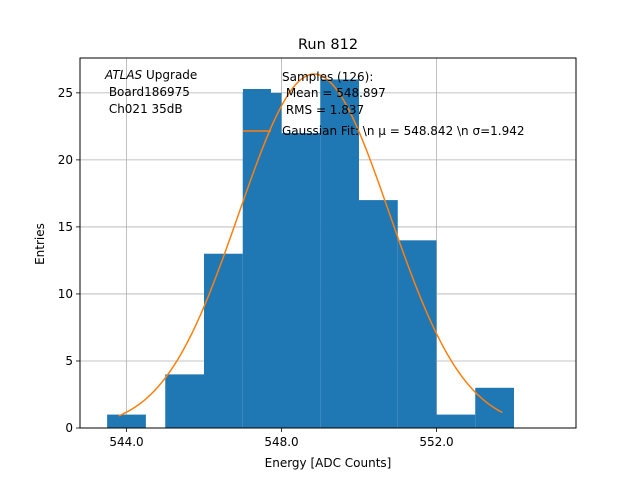 This screenshot has width=640, height=480. Describe the element at coordinates (328, 45) in the screenshot. I see `chart-title: Run 812` at that location.